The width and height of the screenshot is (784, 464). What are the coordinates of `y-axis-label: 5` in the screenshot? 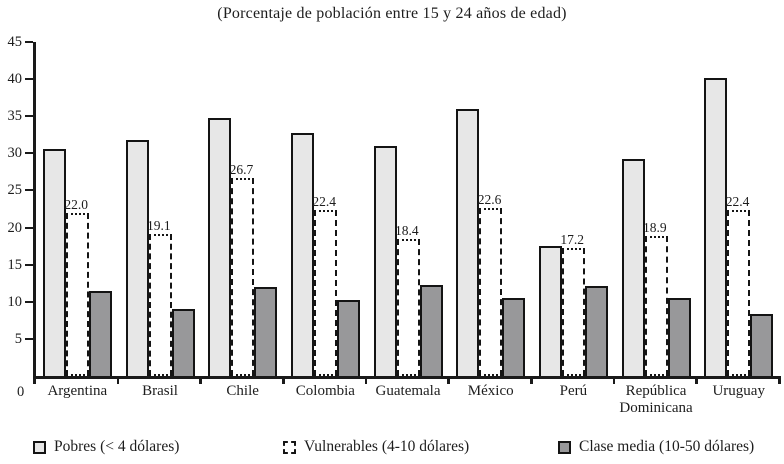 It's located at (18, 338).